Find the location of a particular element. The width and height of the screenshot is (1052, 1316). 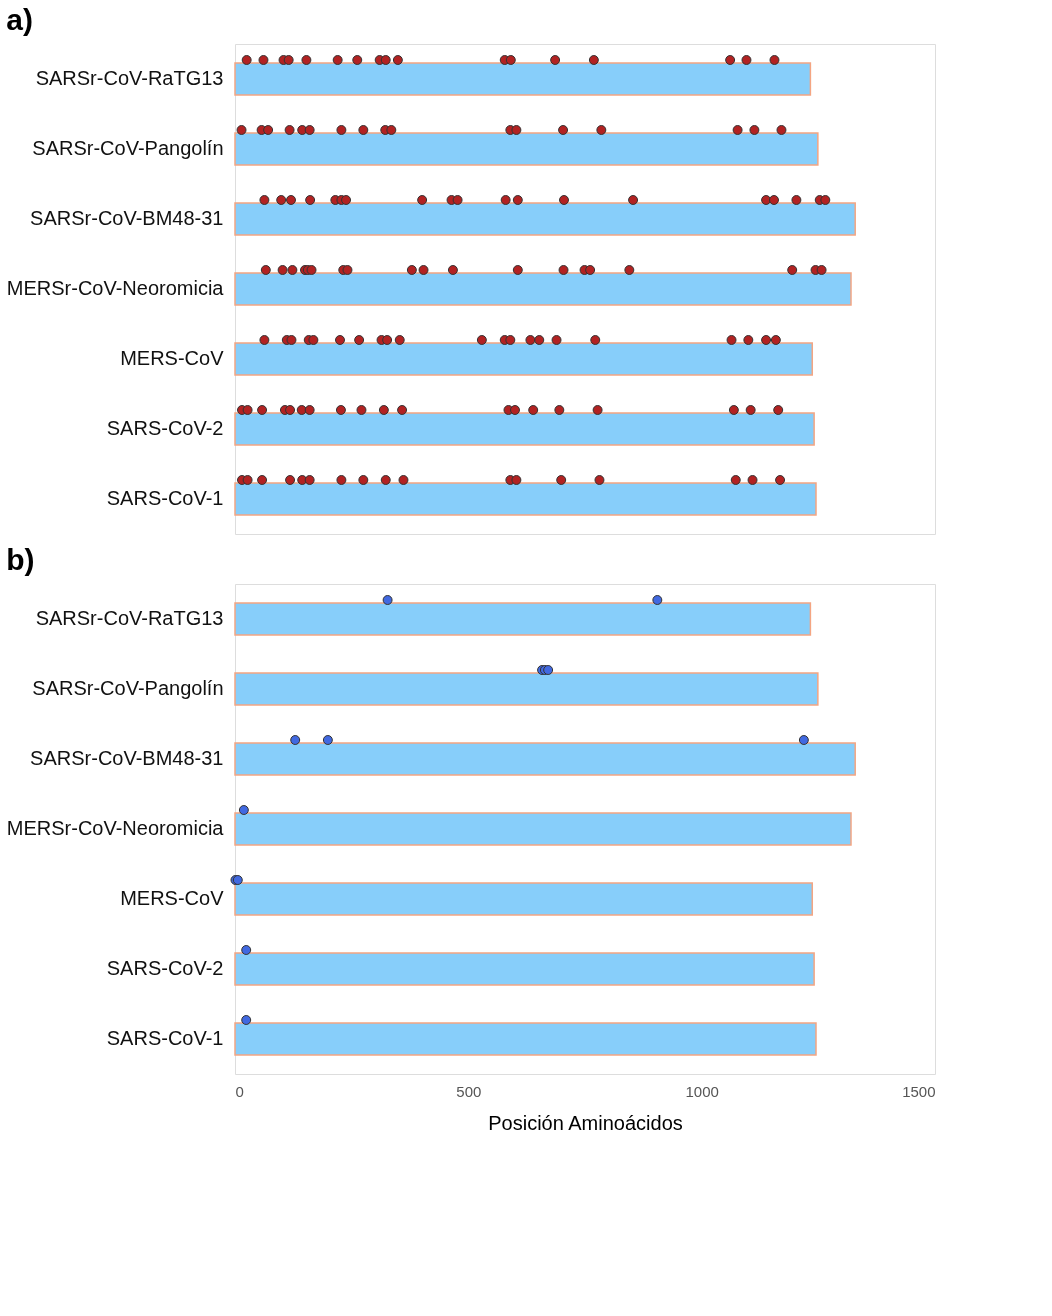

x-tick-label: 0 is located at coordinates (239, 1091).